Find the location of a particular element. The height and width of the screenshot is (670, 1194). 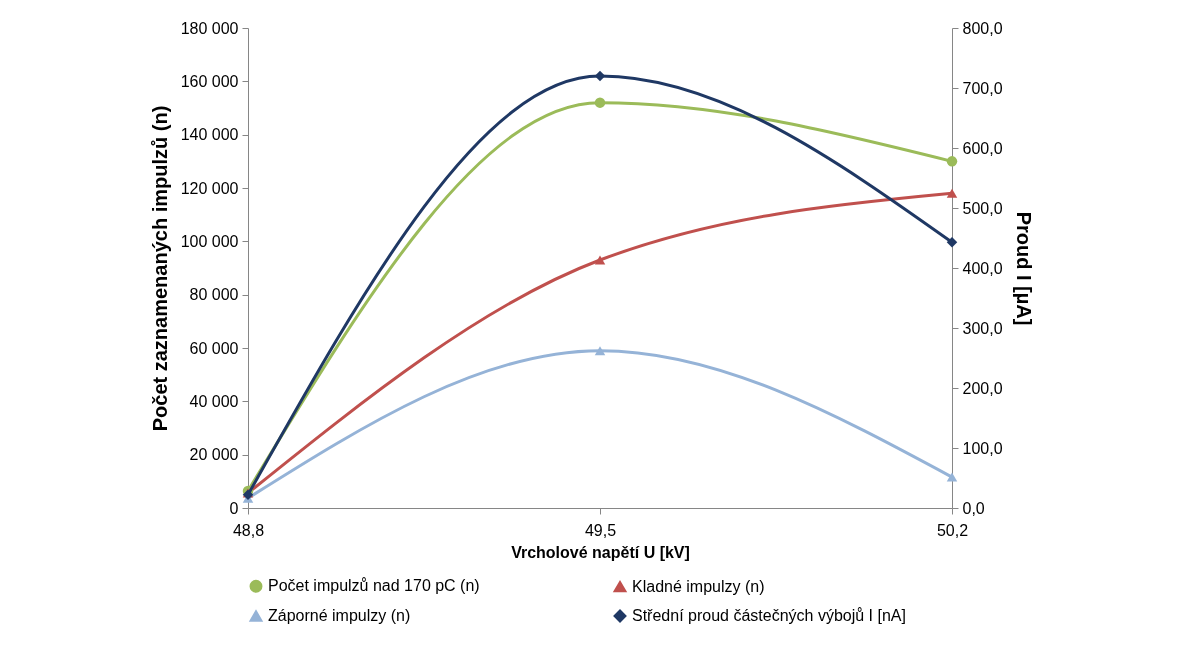

y-tick-label: 120 000 is located at coordinates (209, 188).